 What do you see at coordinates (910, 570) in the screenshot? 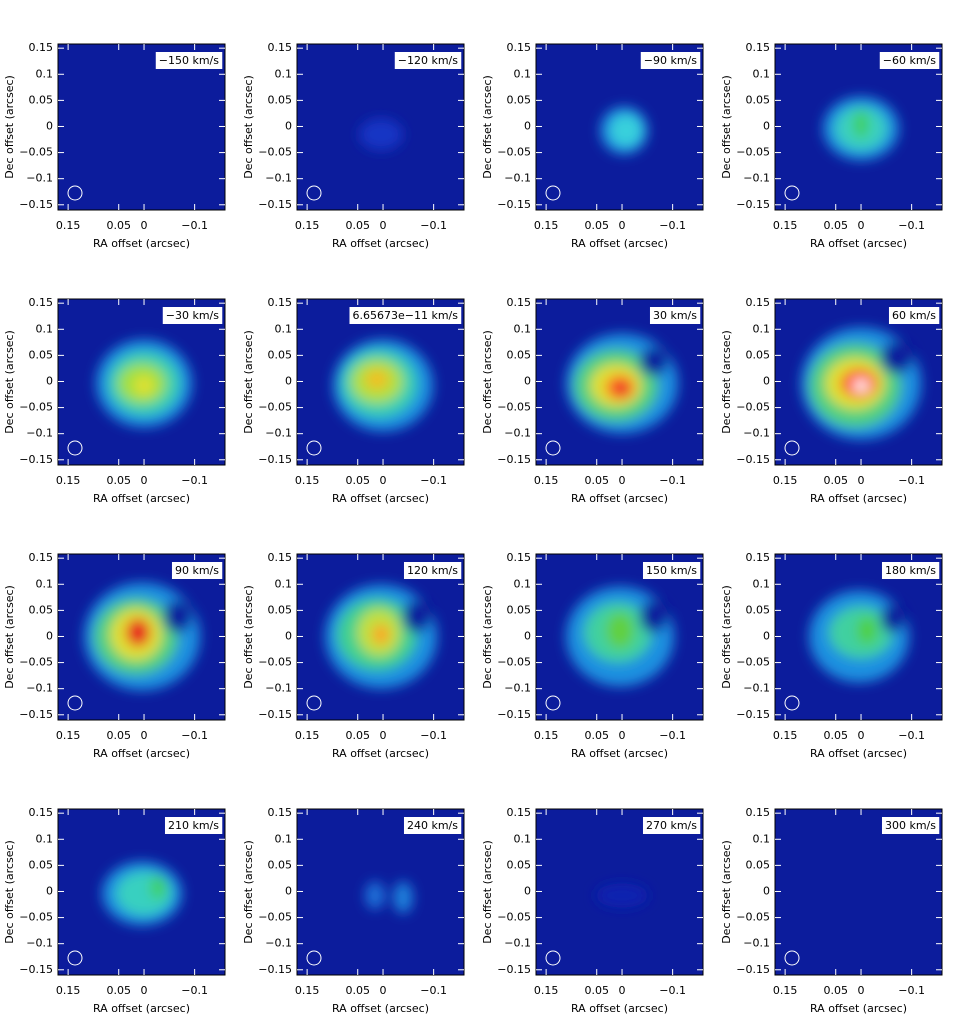
I see `channel-label: 180 km/s` at bounding box center [910, 570].